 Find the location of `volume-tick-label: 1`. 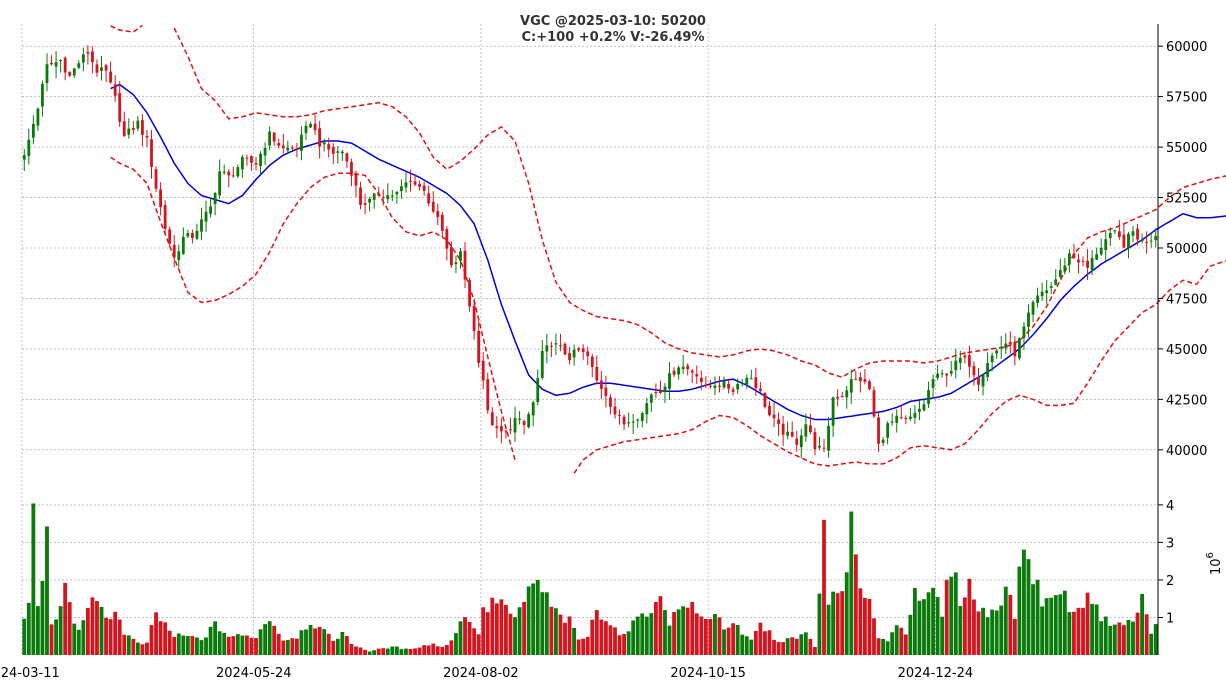

volume-tick-label: 1 is located at coordinates (1170, 618).